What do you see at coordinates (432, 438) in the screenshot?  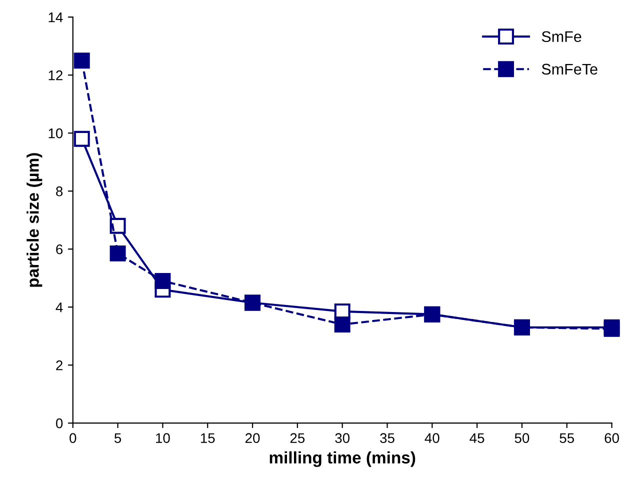 I see `x-tick-label: 40` at bounding box center [432, 438].